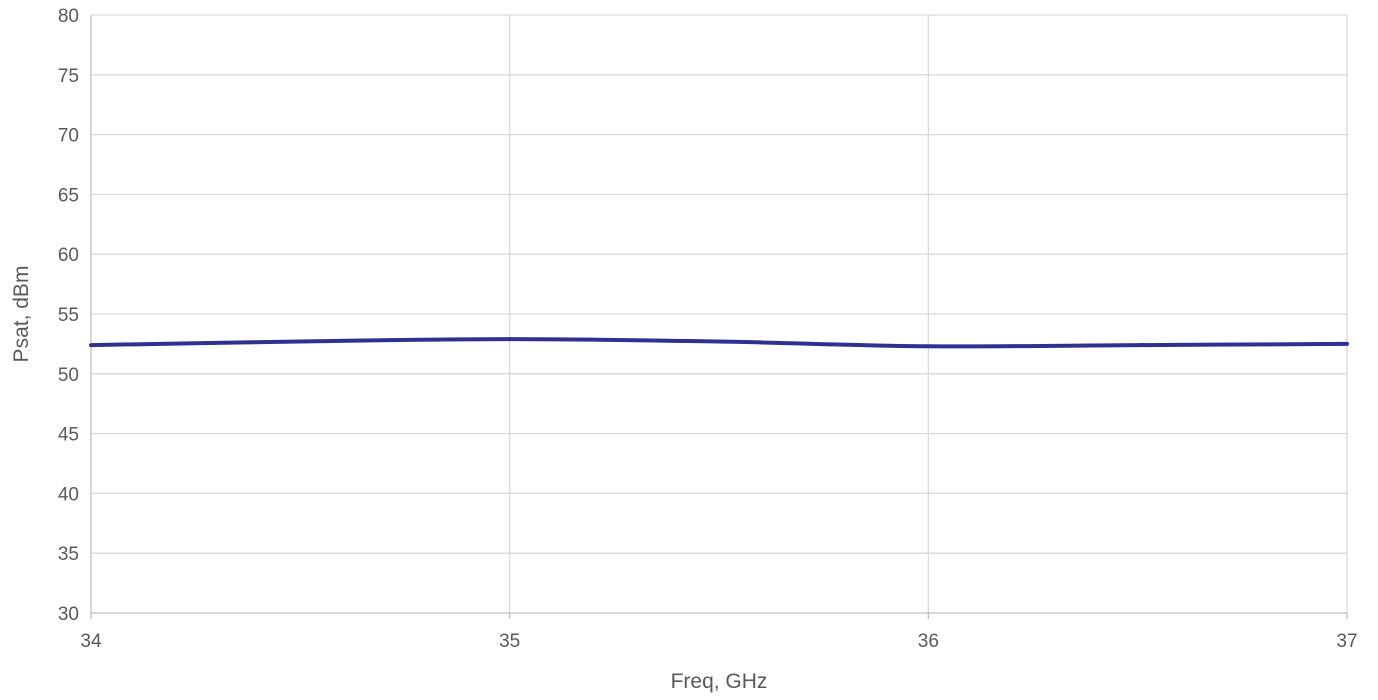 The width and height of the screenshot is (1378, 700). Describe the element at coordinates (68, 255) in the screenshot. I see `y-tick-label: 60` at that location.